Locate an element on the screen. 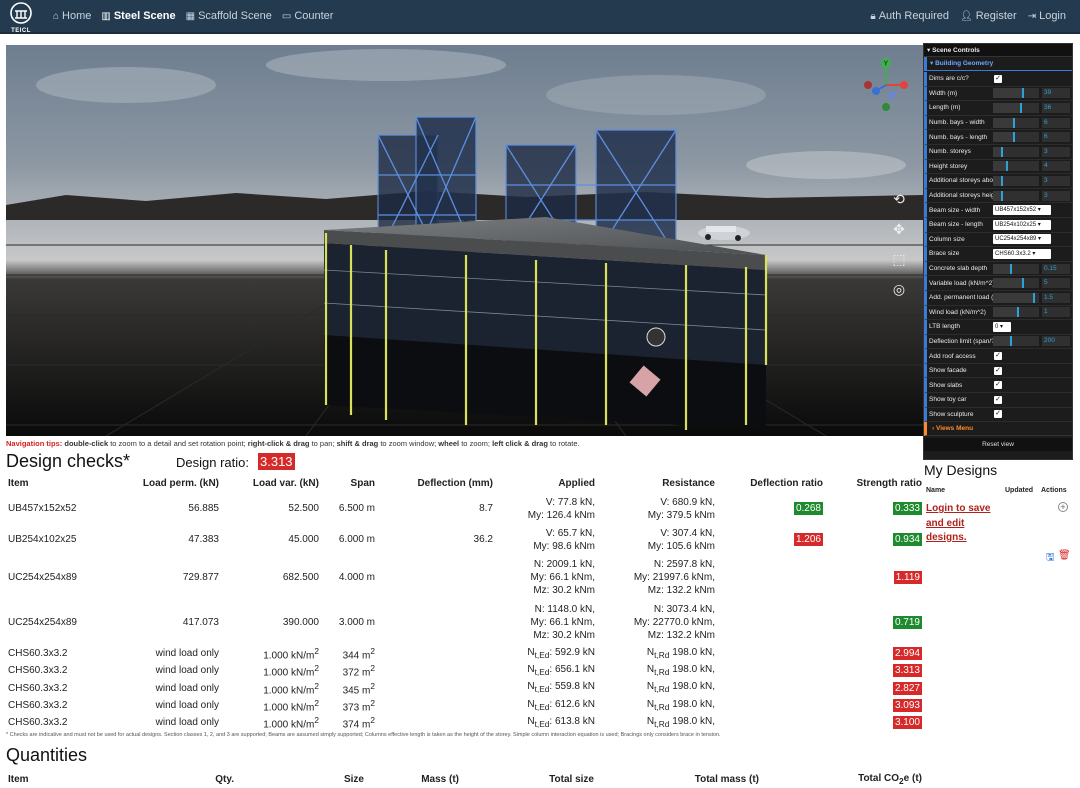 This screenshot has height=788, width=1080. home-icon: ⌂ is located at coordinates (56, 16).